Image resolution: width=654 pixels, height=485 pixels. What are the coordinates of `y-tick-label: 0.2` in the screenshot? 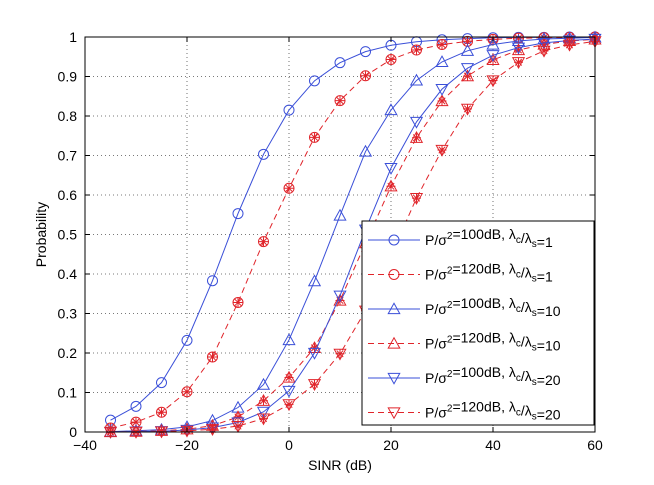 It's located at (68, 353).